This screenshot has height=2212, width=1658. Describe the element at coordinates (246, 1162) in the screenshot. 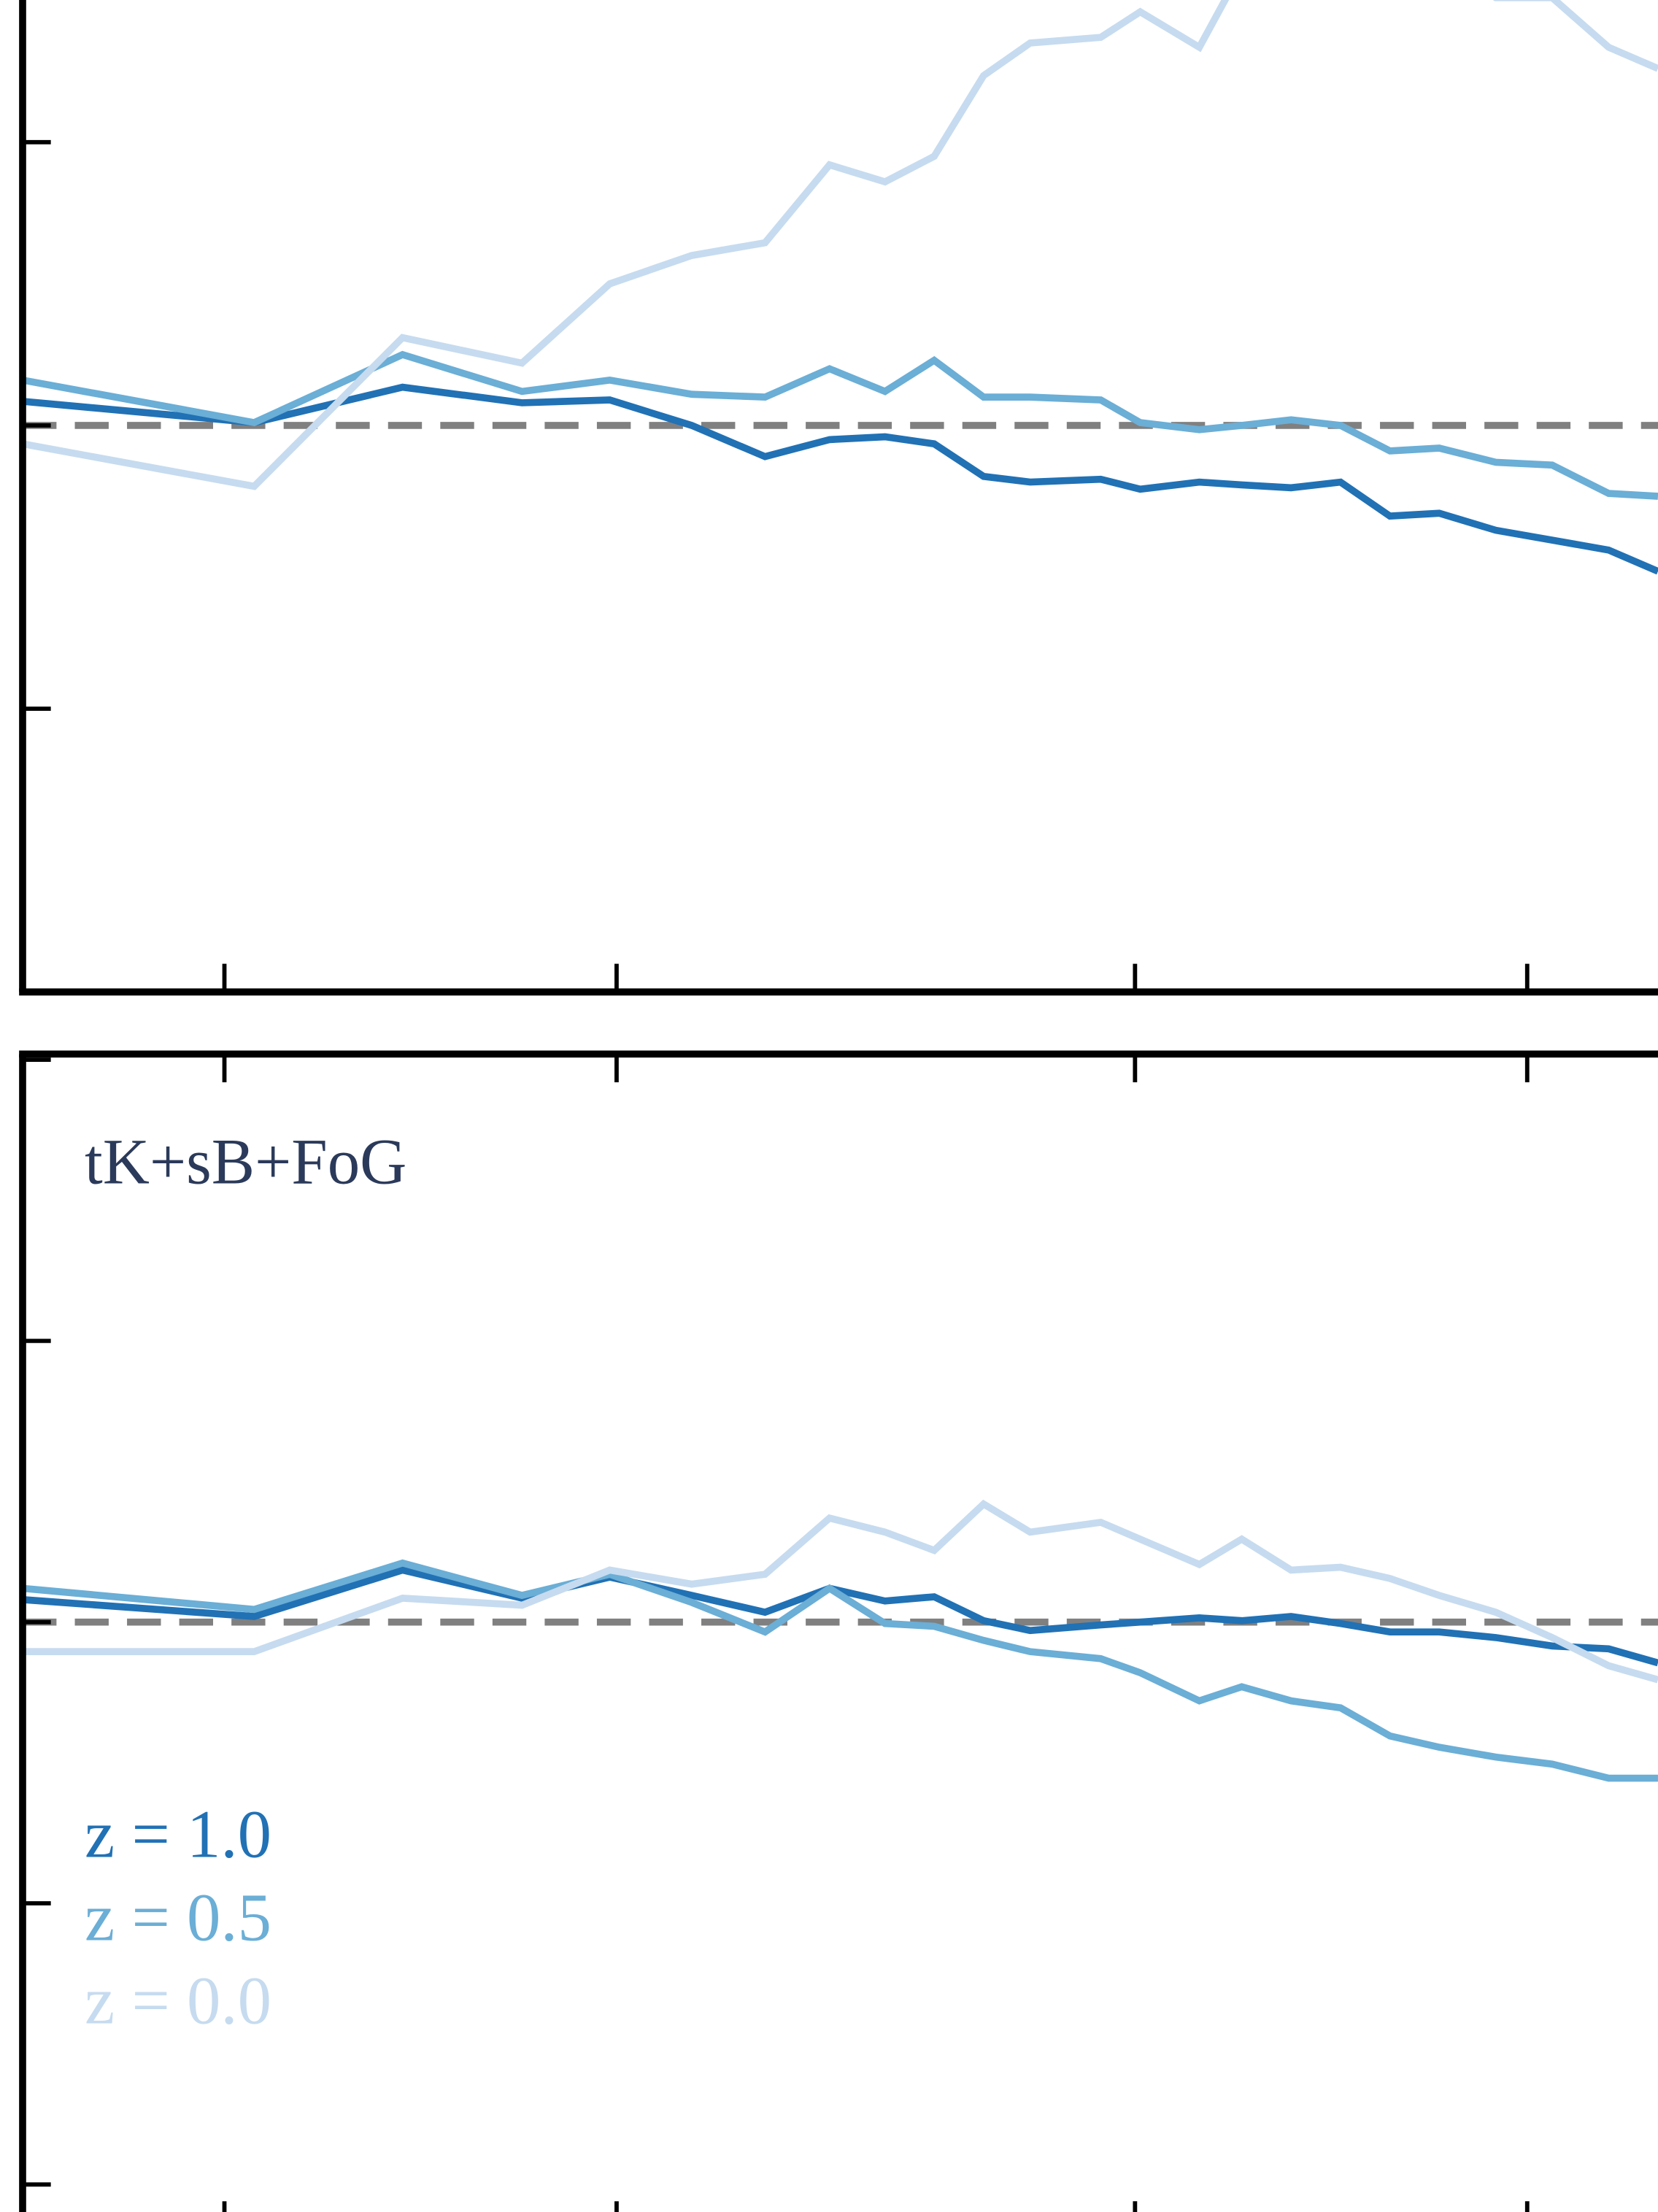

I see `annotation: tK+sB+FoG` at that location.